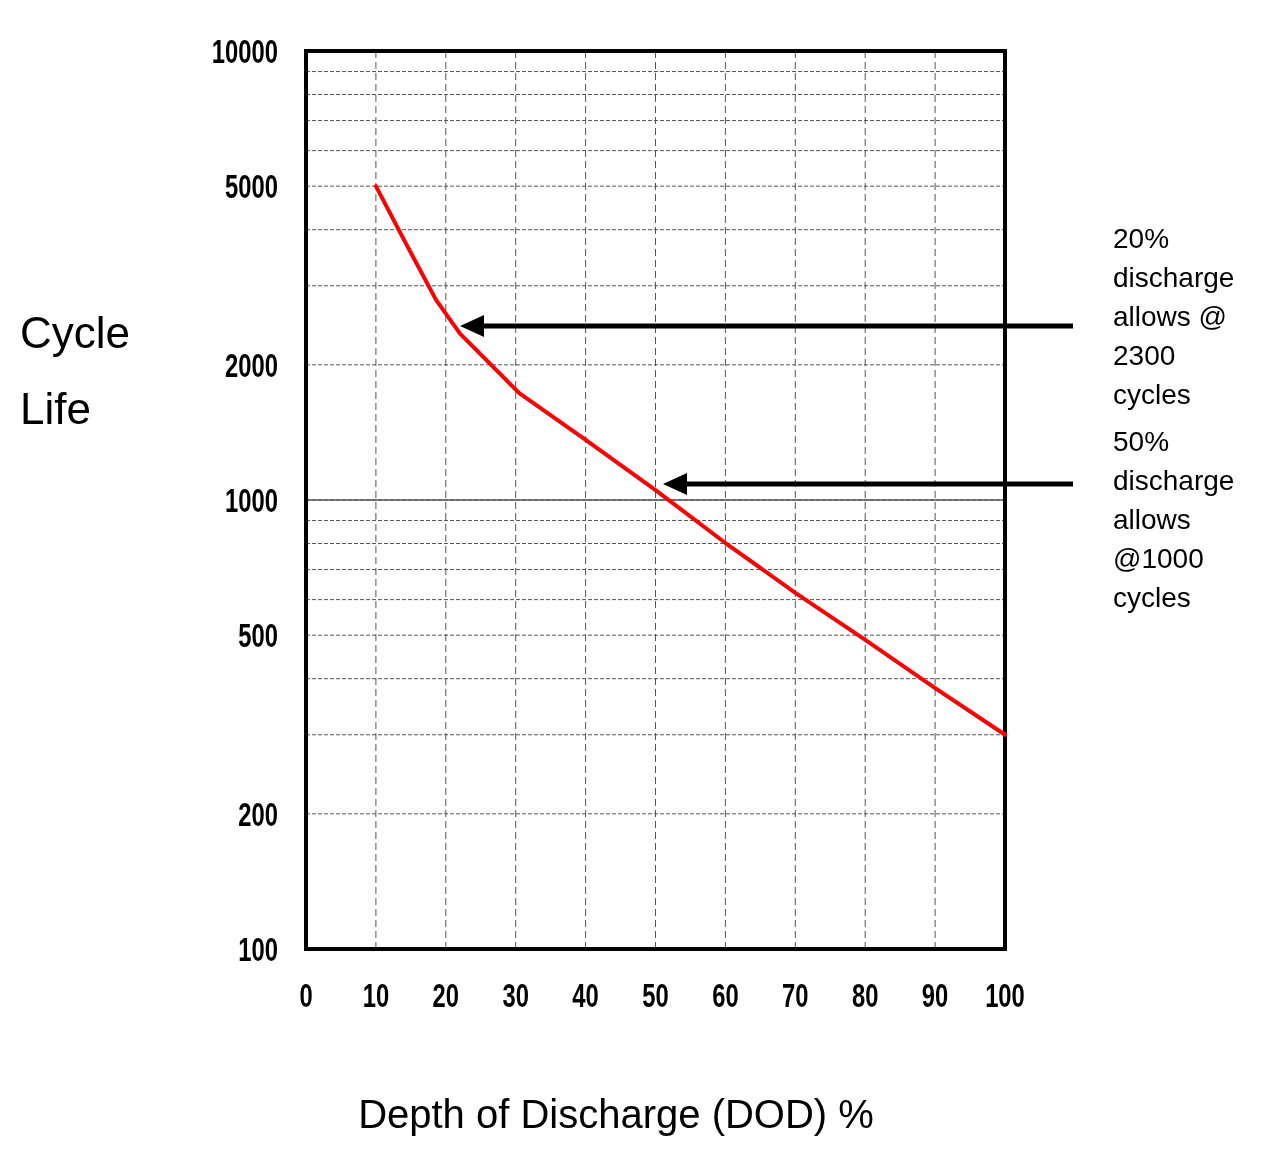 The image size is (1263, 1155). Describe the element at coordinates (616, 1114) in the screenshot. I see `x-axis-title: Depth of Discharge (DOD) %` at that location.